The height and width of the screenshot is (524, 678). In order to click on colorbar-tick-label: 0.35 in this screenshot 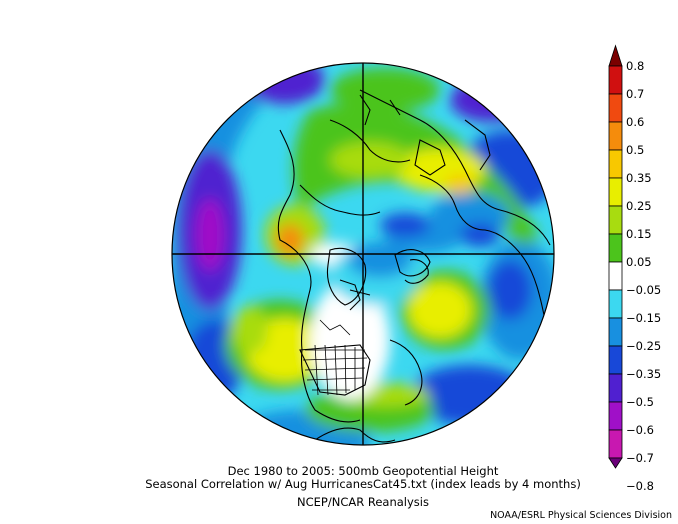, I will do `click(639, 178)`.